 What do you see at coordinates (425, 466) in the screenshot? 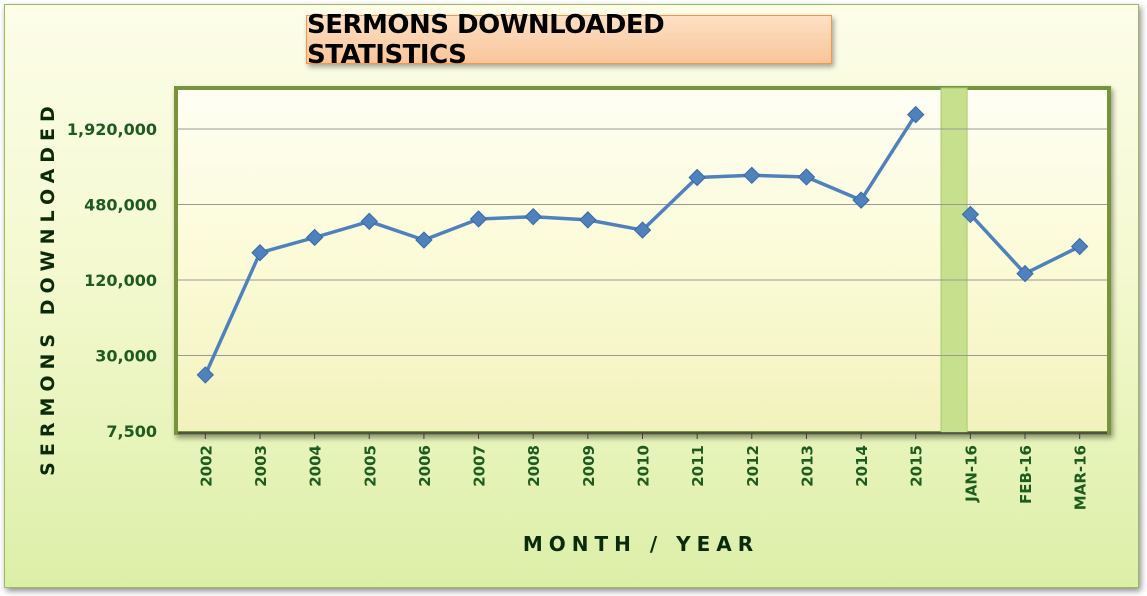
I see `x-tick-label: 2006` at bounding box center [425, 466].